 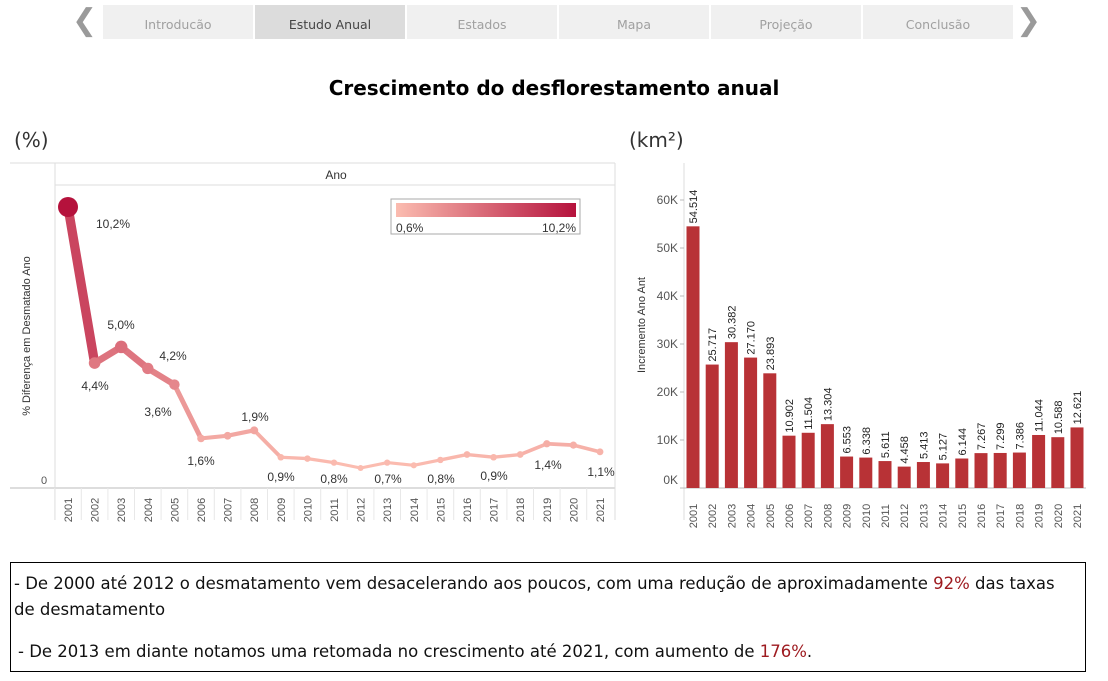 I want to click on bar-value-label-2013: 5.413, so click(x=924, y=445).